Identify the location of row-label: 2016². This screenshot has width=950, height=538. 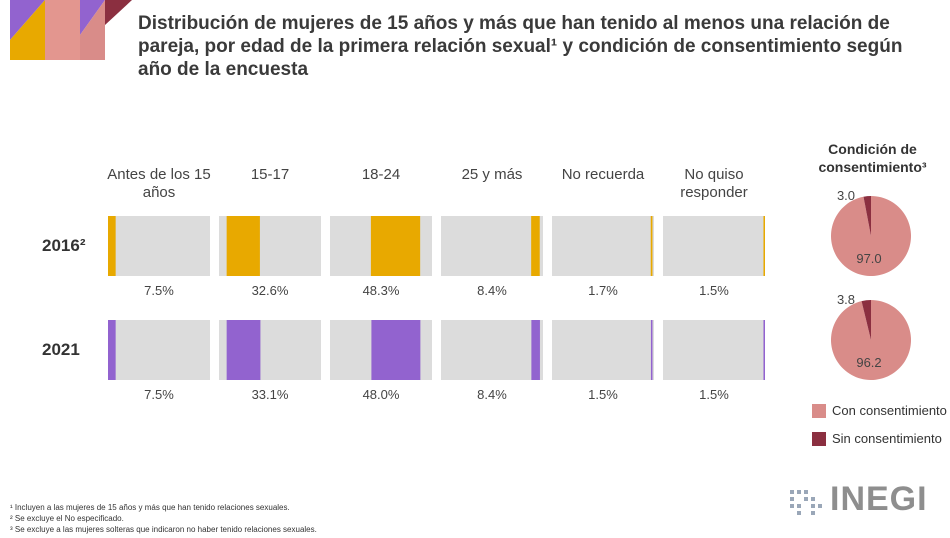
(64, 245).